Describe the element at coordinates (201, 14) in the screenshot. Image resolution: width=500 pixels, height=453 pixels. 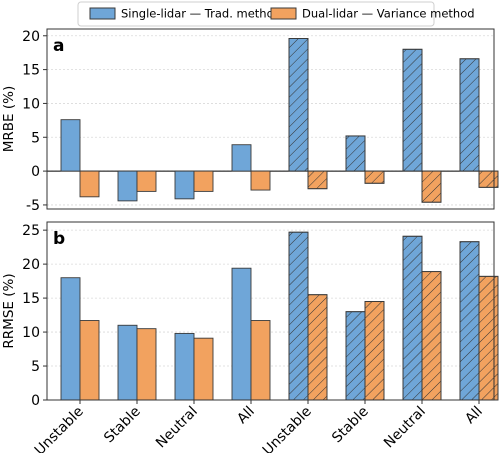
I see `legend-label-single: Single-lidar — Trad. method` at that location.